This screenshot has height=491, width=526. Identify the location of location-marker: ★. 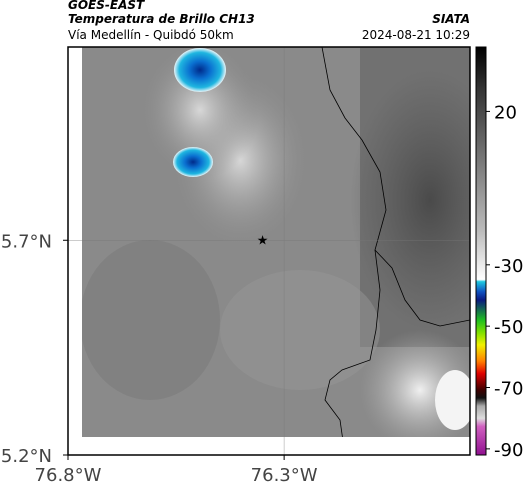
(263, 240).